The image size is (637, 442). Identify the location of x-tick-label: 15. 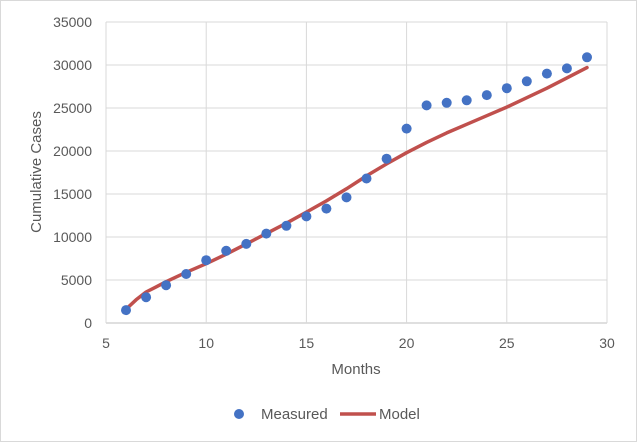
(307, 343).